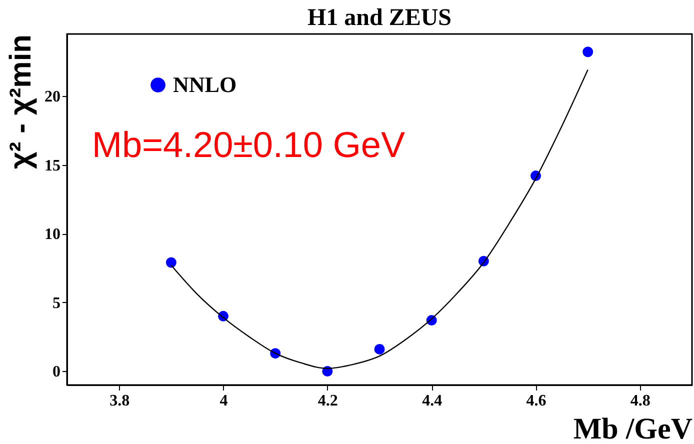 This screenshot has height=444, width=694. What do you see at coordinates (52, 97) in the screenshot?
I see `y-tick-label: 20` at bounding box center [52, 97].